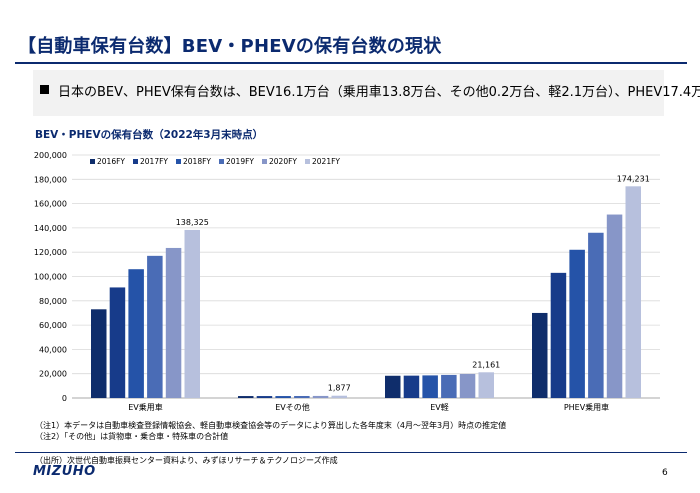 The width and height of the screenshot is (700, 493). I want to click on y-tick-label: 180,000, so click(50, 179).